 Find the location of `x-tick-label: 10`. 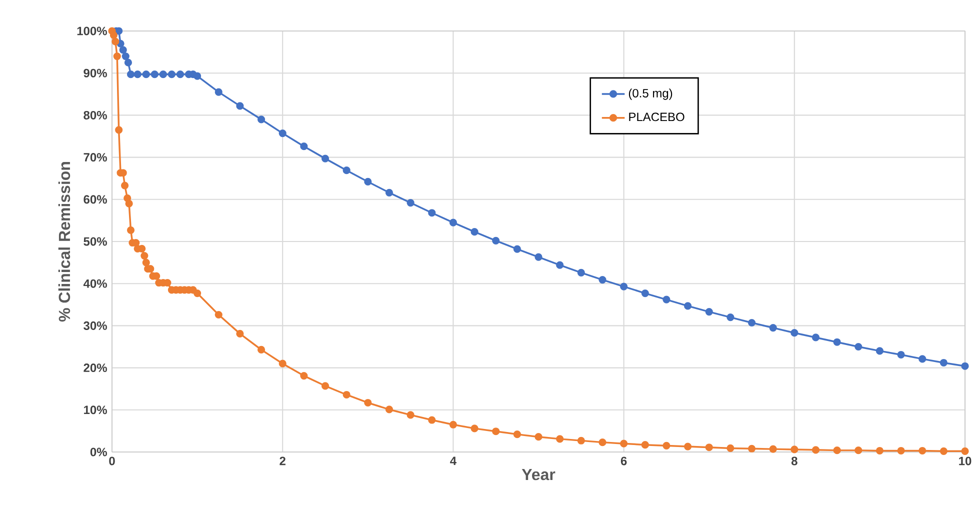

x-tick-label: 10 is located at coordinates (965, 461).